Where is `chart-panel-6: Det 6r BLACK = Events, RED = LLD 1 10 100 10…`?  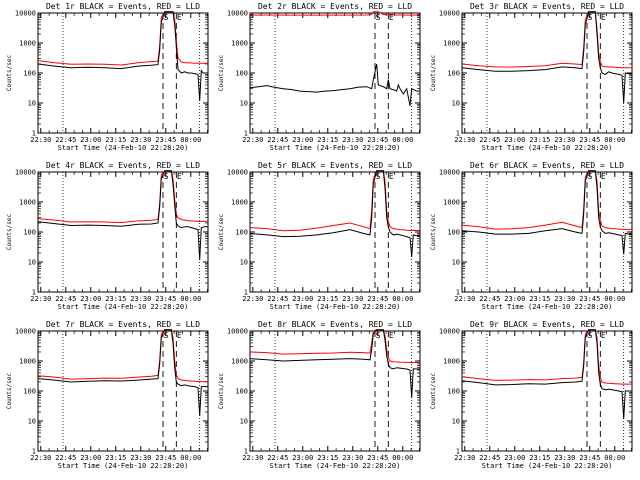
chart-panel-6: Det 6r BLACK = Events, RED = LLD 1 10 100 10… is located at coordinates (531, 236).